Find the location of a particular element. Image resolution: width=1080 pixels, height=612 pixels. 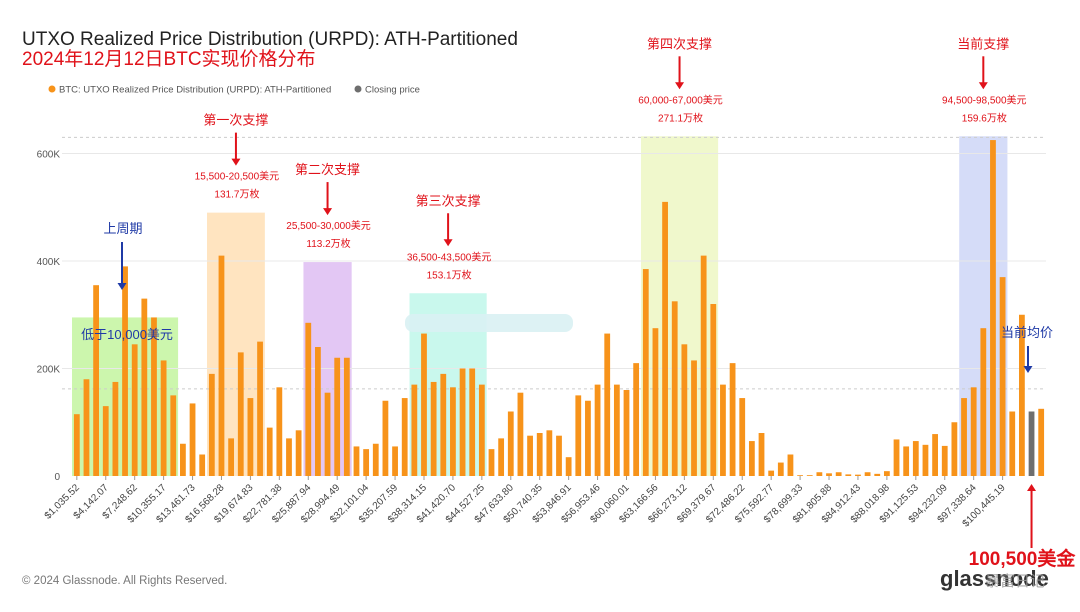

support-range-3: 36,500-43,500美元 is located at coordinates (449, 256).